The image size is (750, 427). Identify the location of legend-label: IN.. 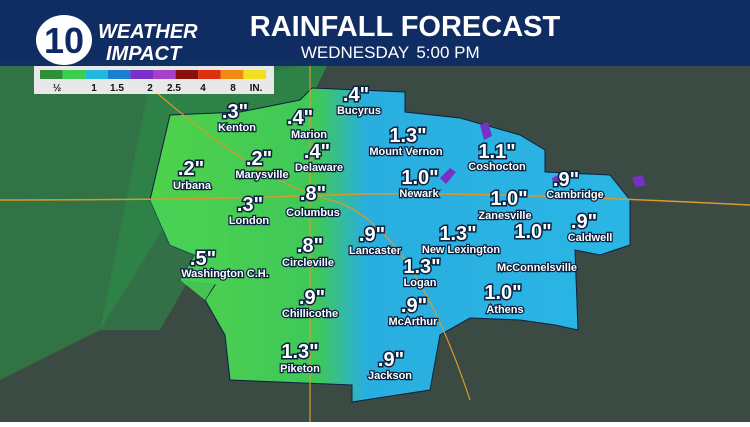
(256, 88).